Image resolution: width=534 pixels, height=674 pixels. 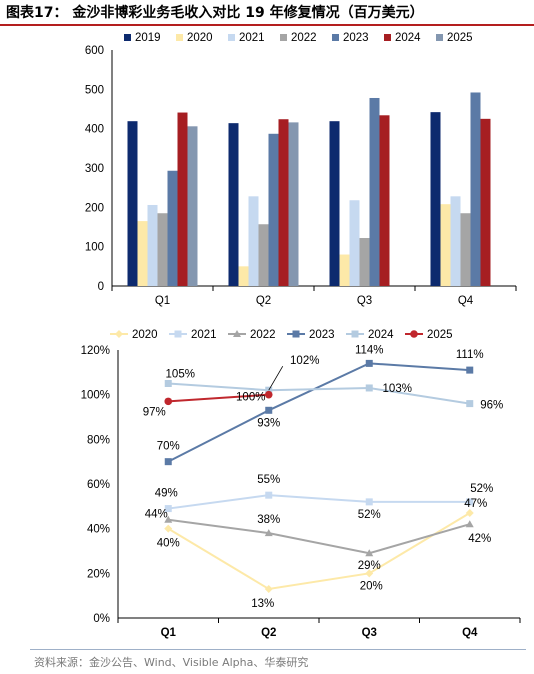 I want to click on bar-2023-Q3, so click(x=374, y=191).